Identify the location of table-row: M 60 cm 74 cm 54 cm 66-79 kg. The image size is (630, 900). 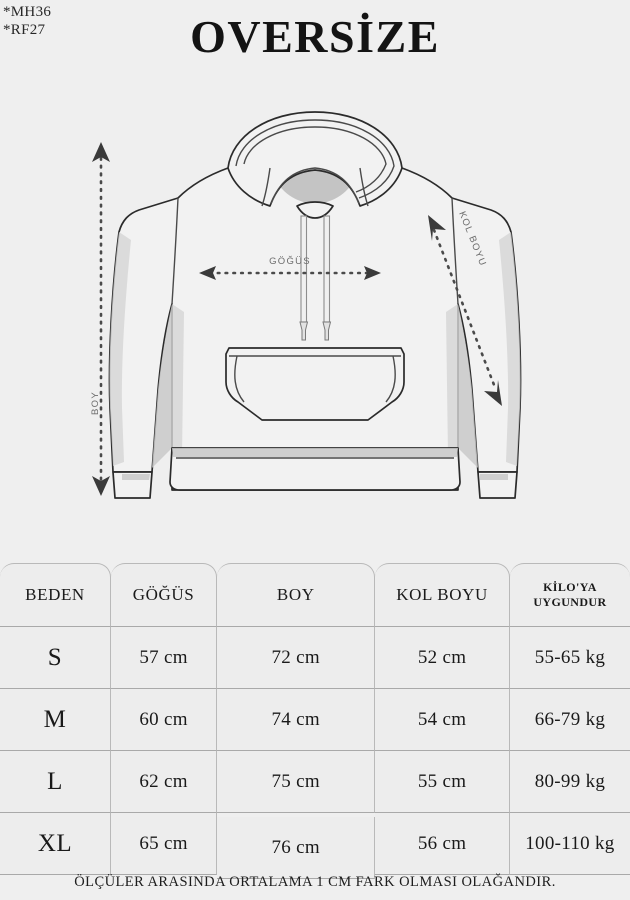
(315, 720).